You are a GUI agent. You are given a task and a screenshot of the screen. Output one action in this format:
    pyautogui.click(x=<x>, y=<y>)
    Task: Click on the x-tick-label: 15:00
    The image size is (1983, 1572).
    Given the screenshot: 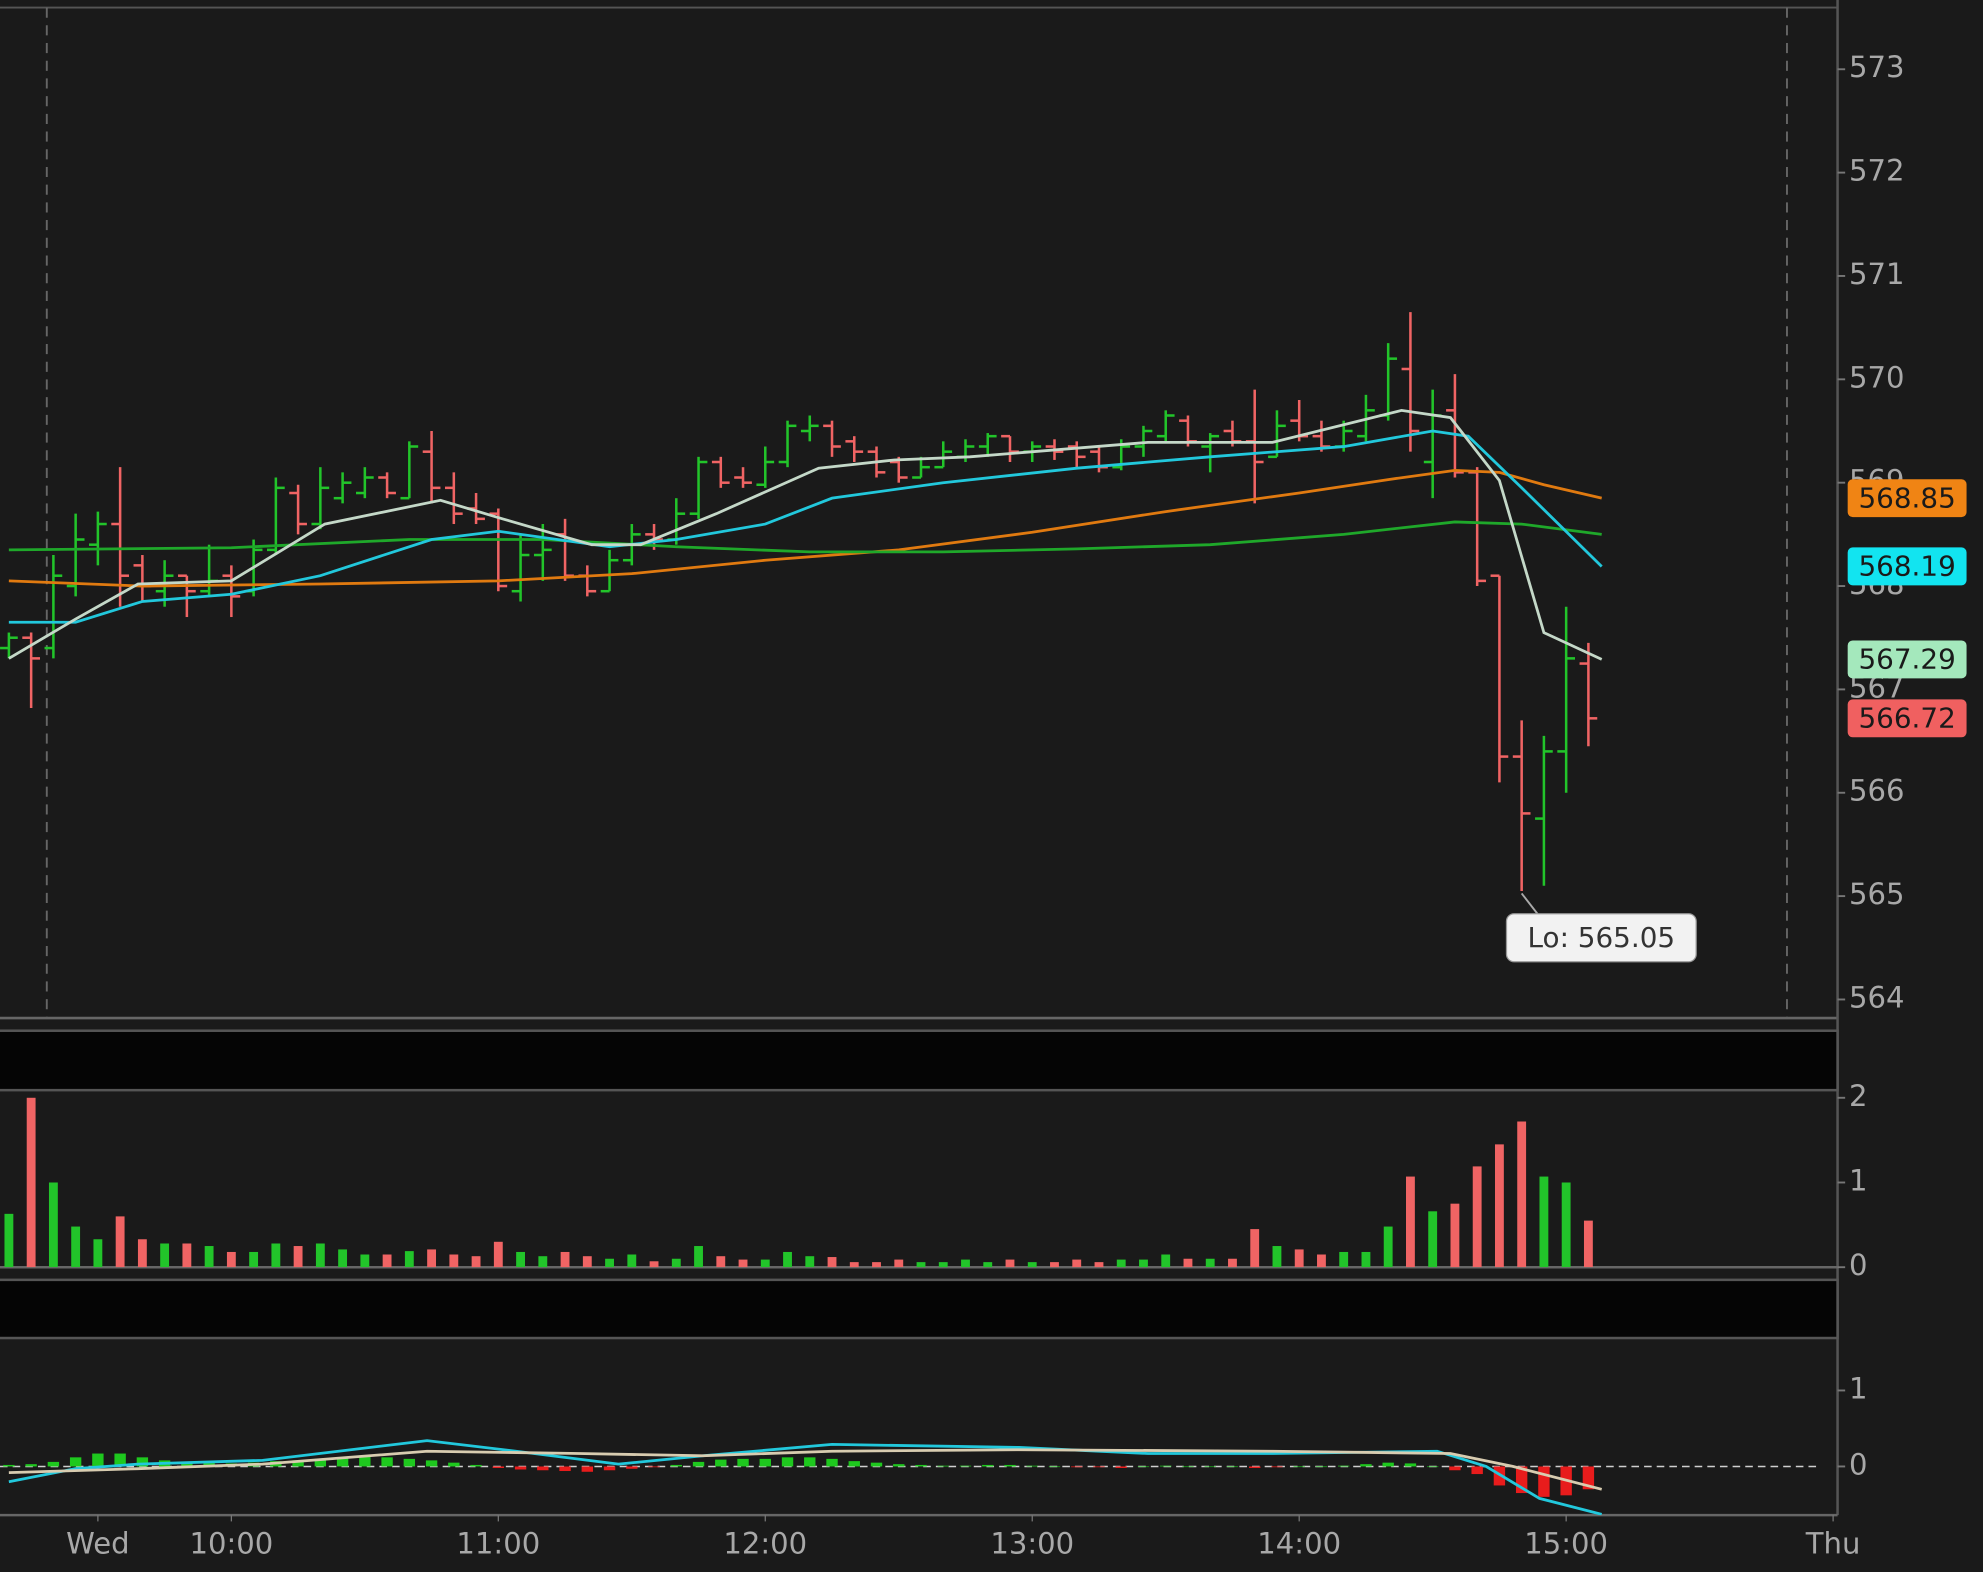 What is the action you would take?
    pyautogui.click(x=1566, y=1543)
    